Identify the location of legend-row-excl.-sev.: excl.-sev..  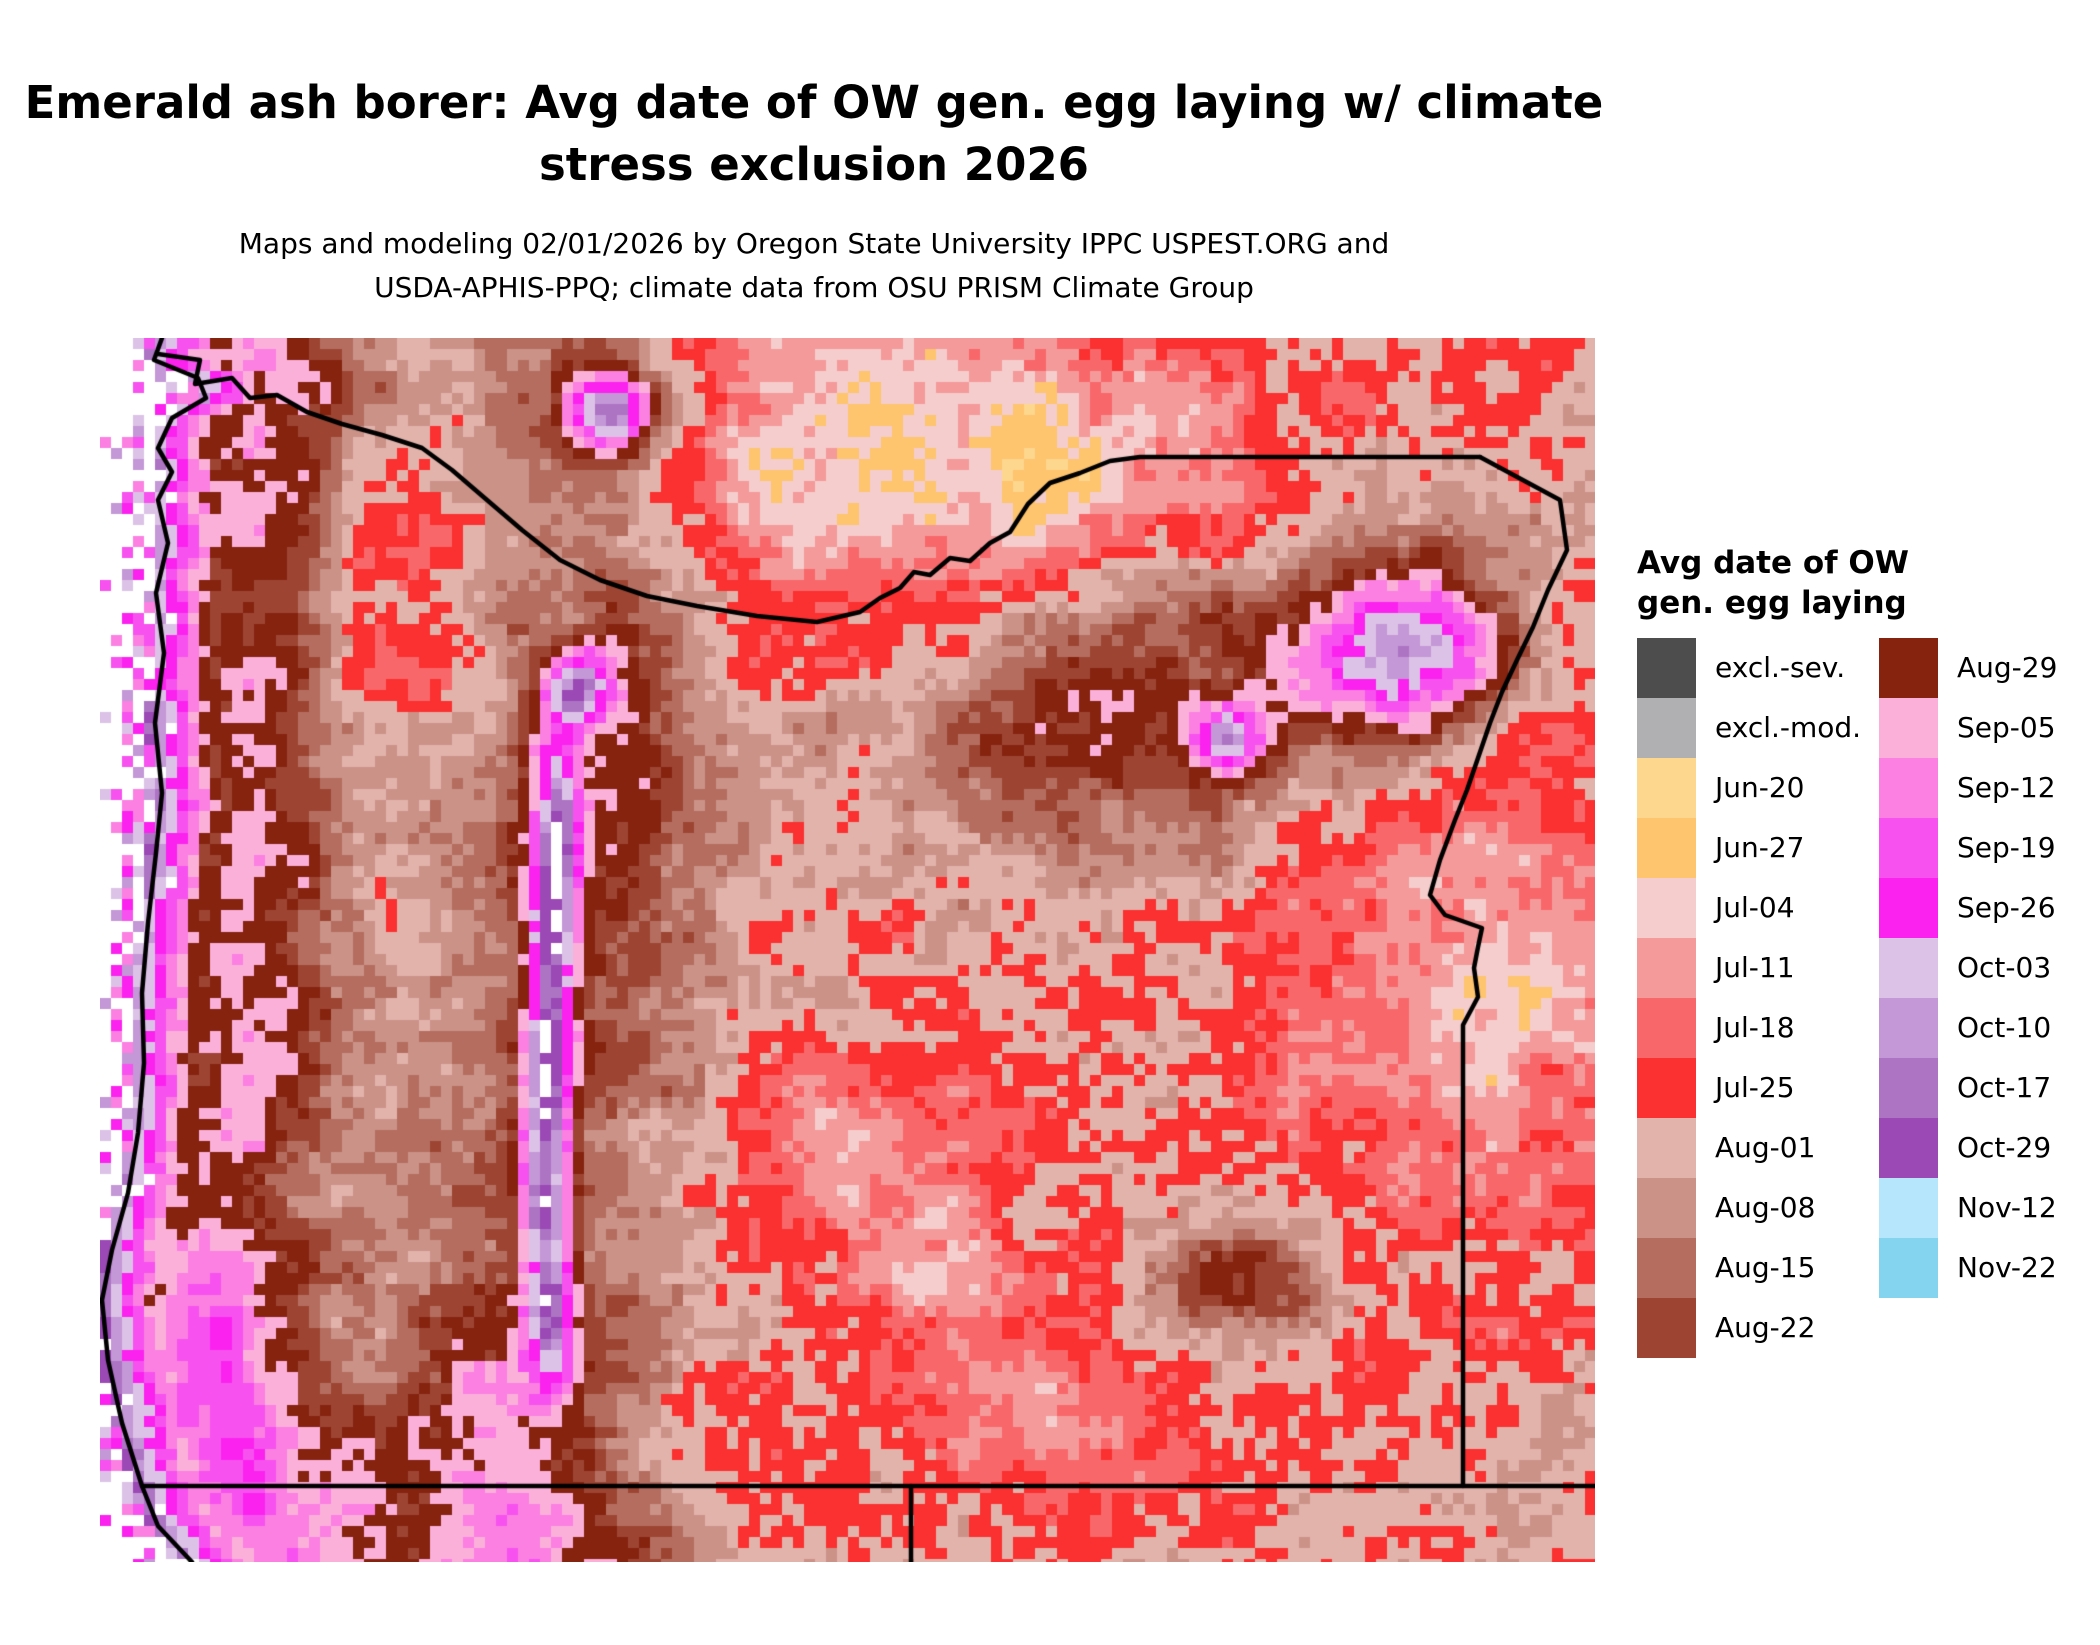
(1758, 667).